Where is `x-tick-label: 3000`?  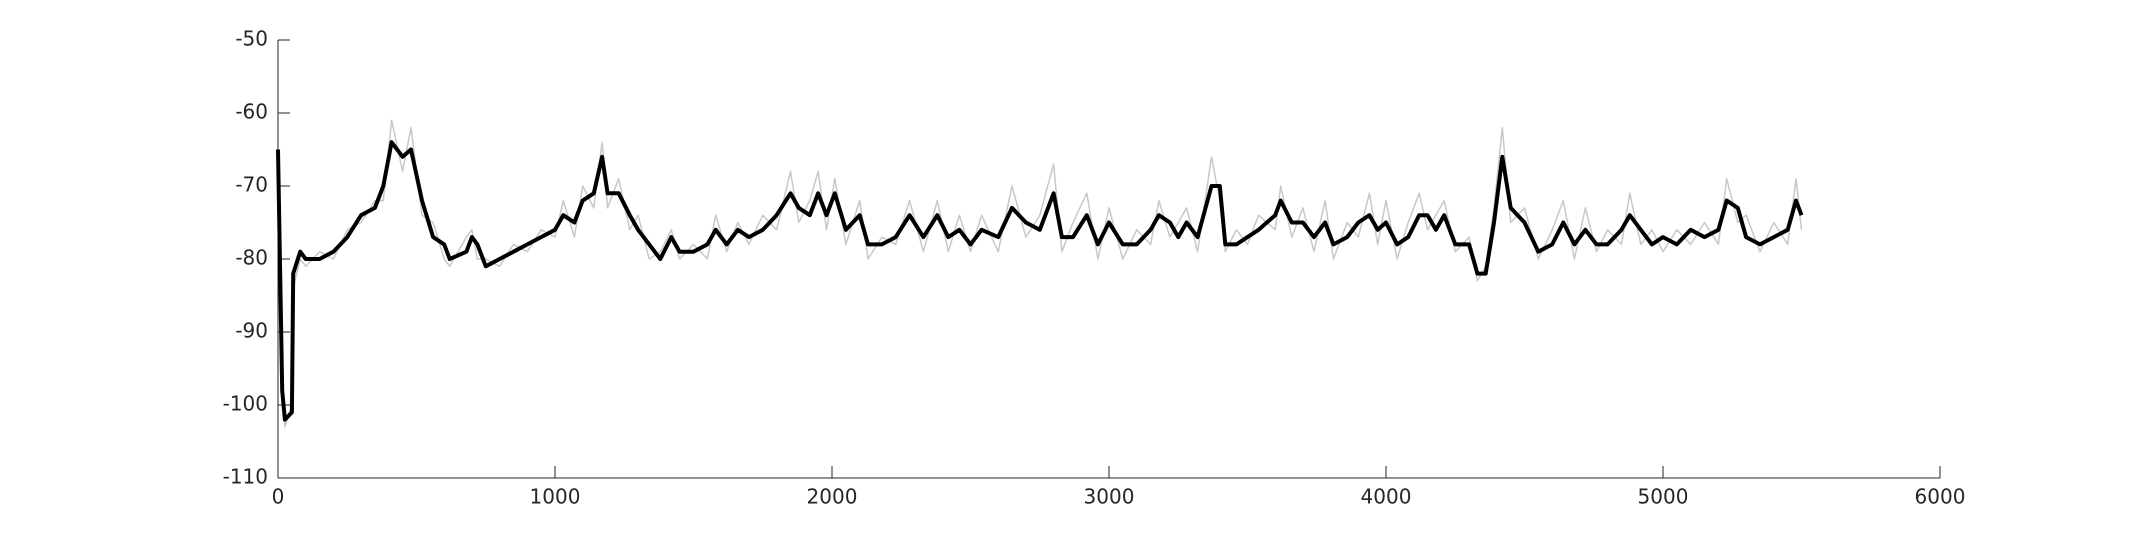
x-tick-label: 3000 is located at coordinates (1109, 497).